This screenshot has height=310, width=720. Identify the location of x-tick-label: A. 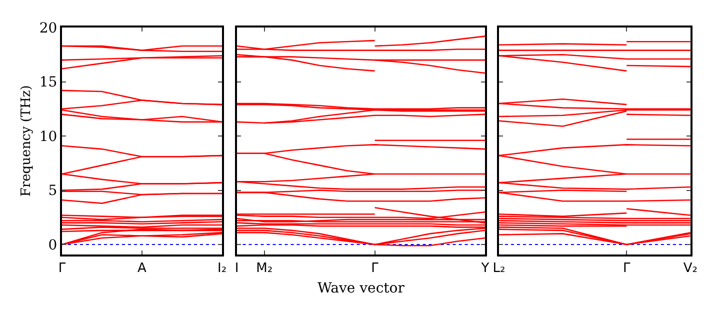
(142, 268).